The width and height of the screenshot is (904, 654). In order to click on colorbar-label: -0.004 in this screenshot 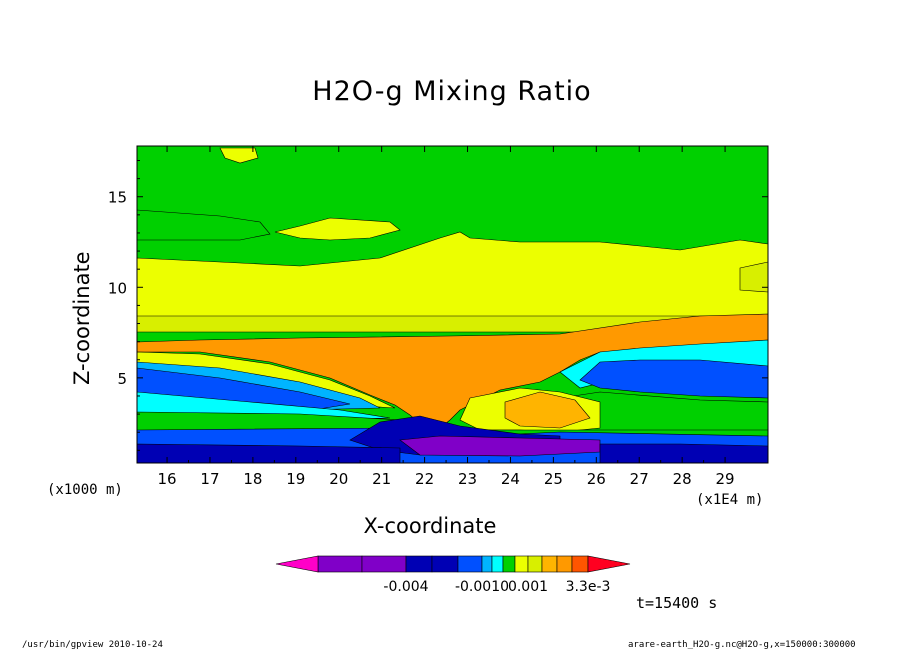, I will do `click(405, 587)`.